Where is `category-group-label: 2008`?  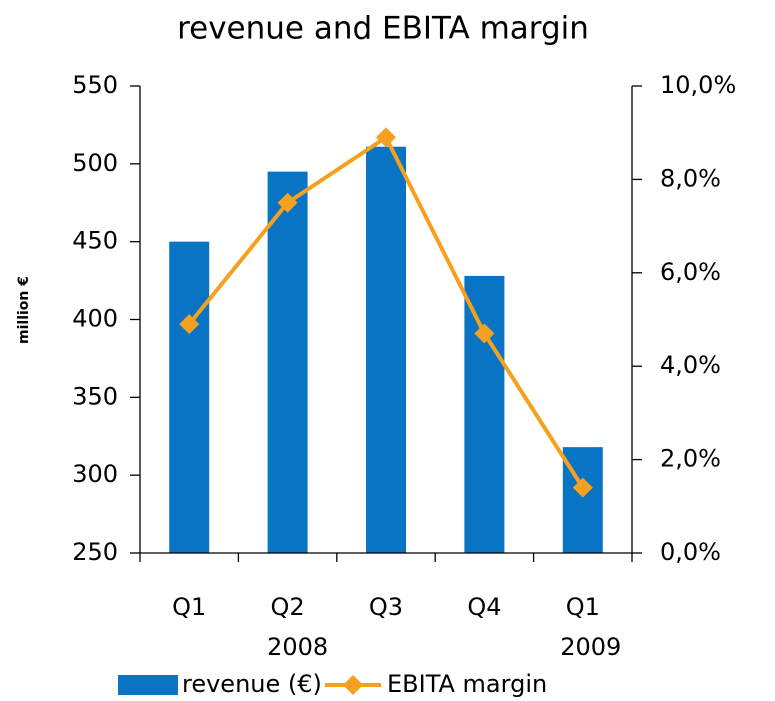
category-group-label: 2008 is located at coordinates (297, 647).